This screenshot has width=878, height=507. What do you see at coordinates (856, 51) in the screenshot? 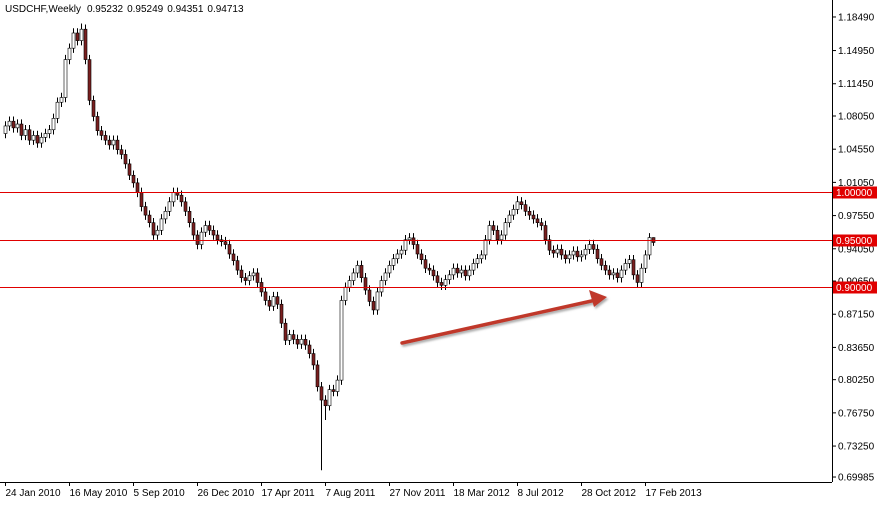
I see `y-tick-label: 1.14950` at bounding box center [856, 51].